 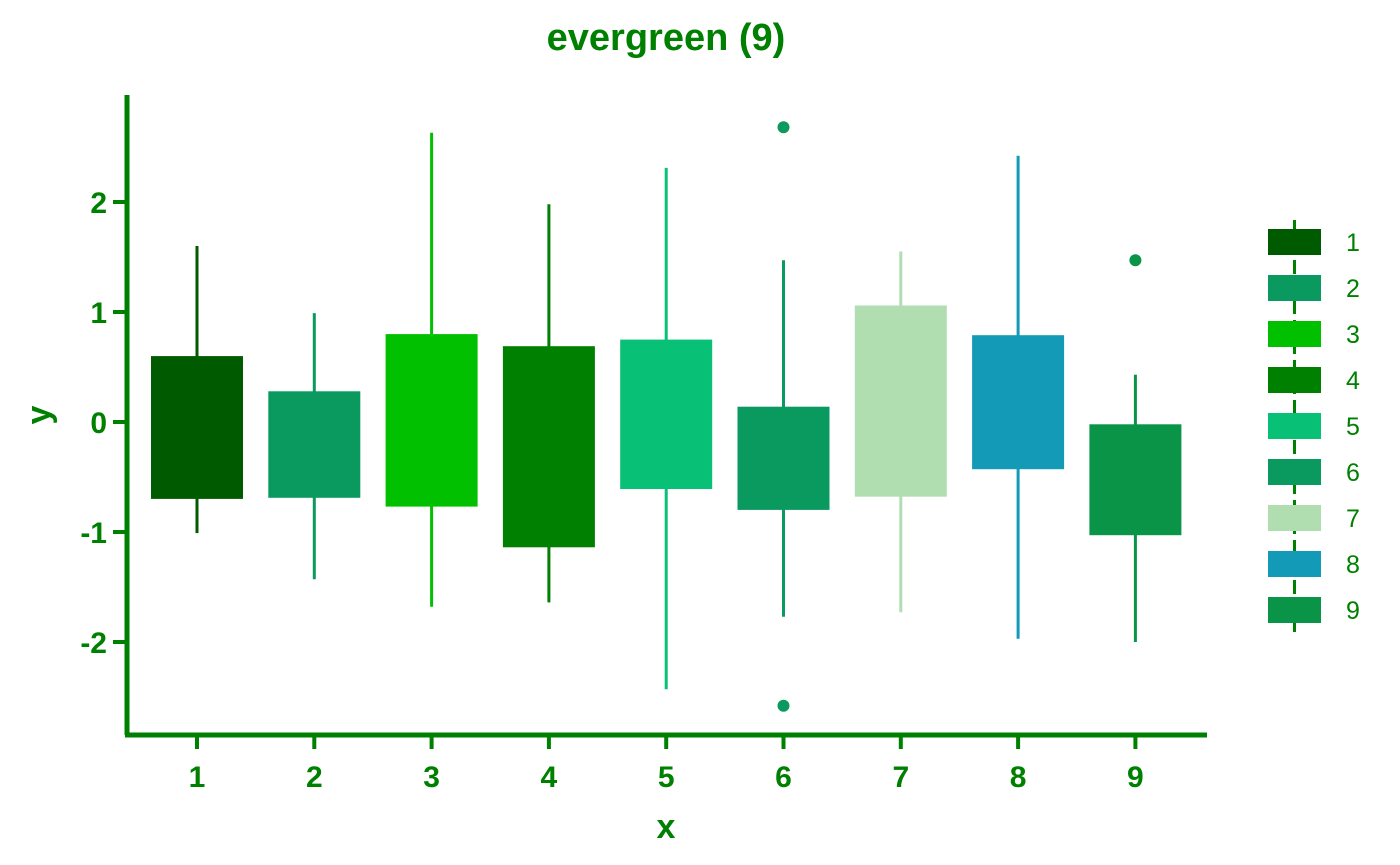 What do you see at coordinates (783, 777) in the screenshot?
I see `x-tick-label: 6` at bounding box center [783, 777].